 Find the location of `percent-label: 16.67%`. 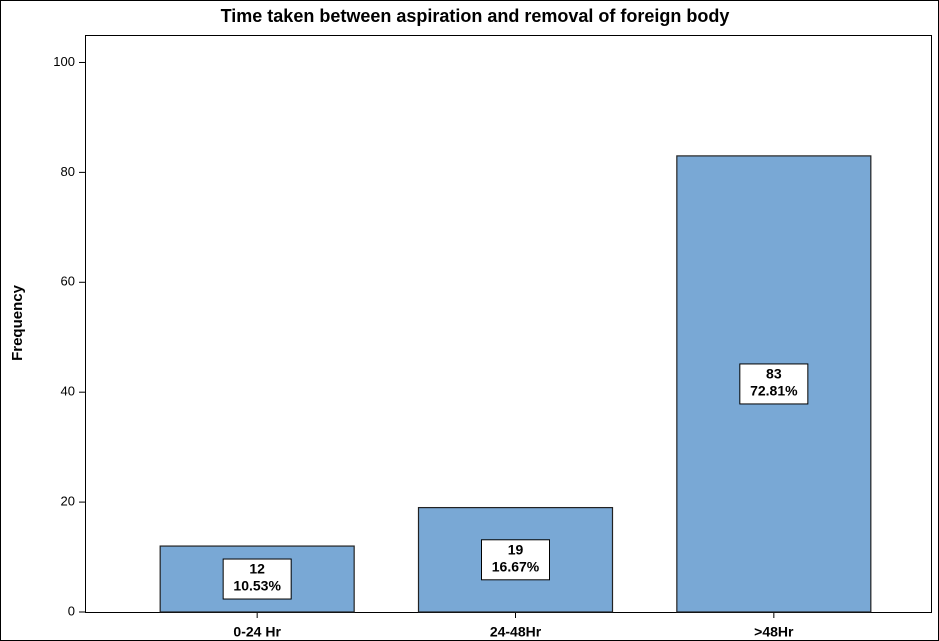

percent-label: 16.67% is located at coordinates (516, 566).